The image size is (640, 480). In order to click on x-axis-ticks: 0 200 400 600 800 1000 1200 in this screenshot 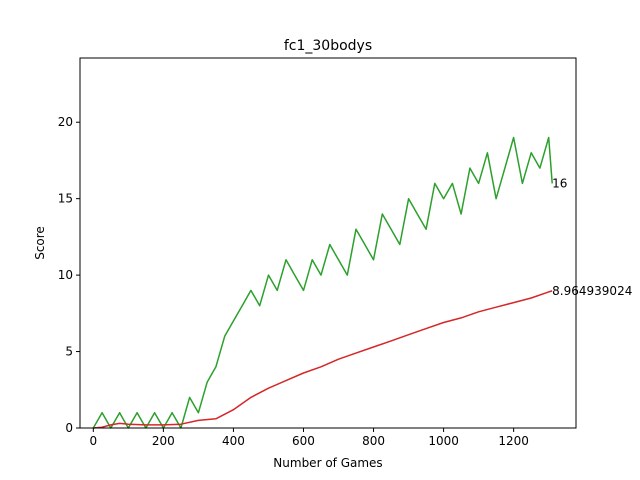, I will do `click(309, 438)`.